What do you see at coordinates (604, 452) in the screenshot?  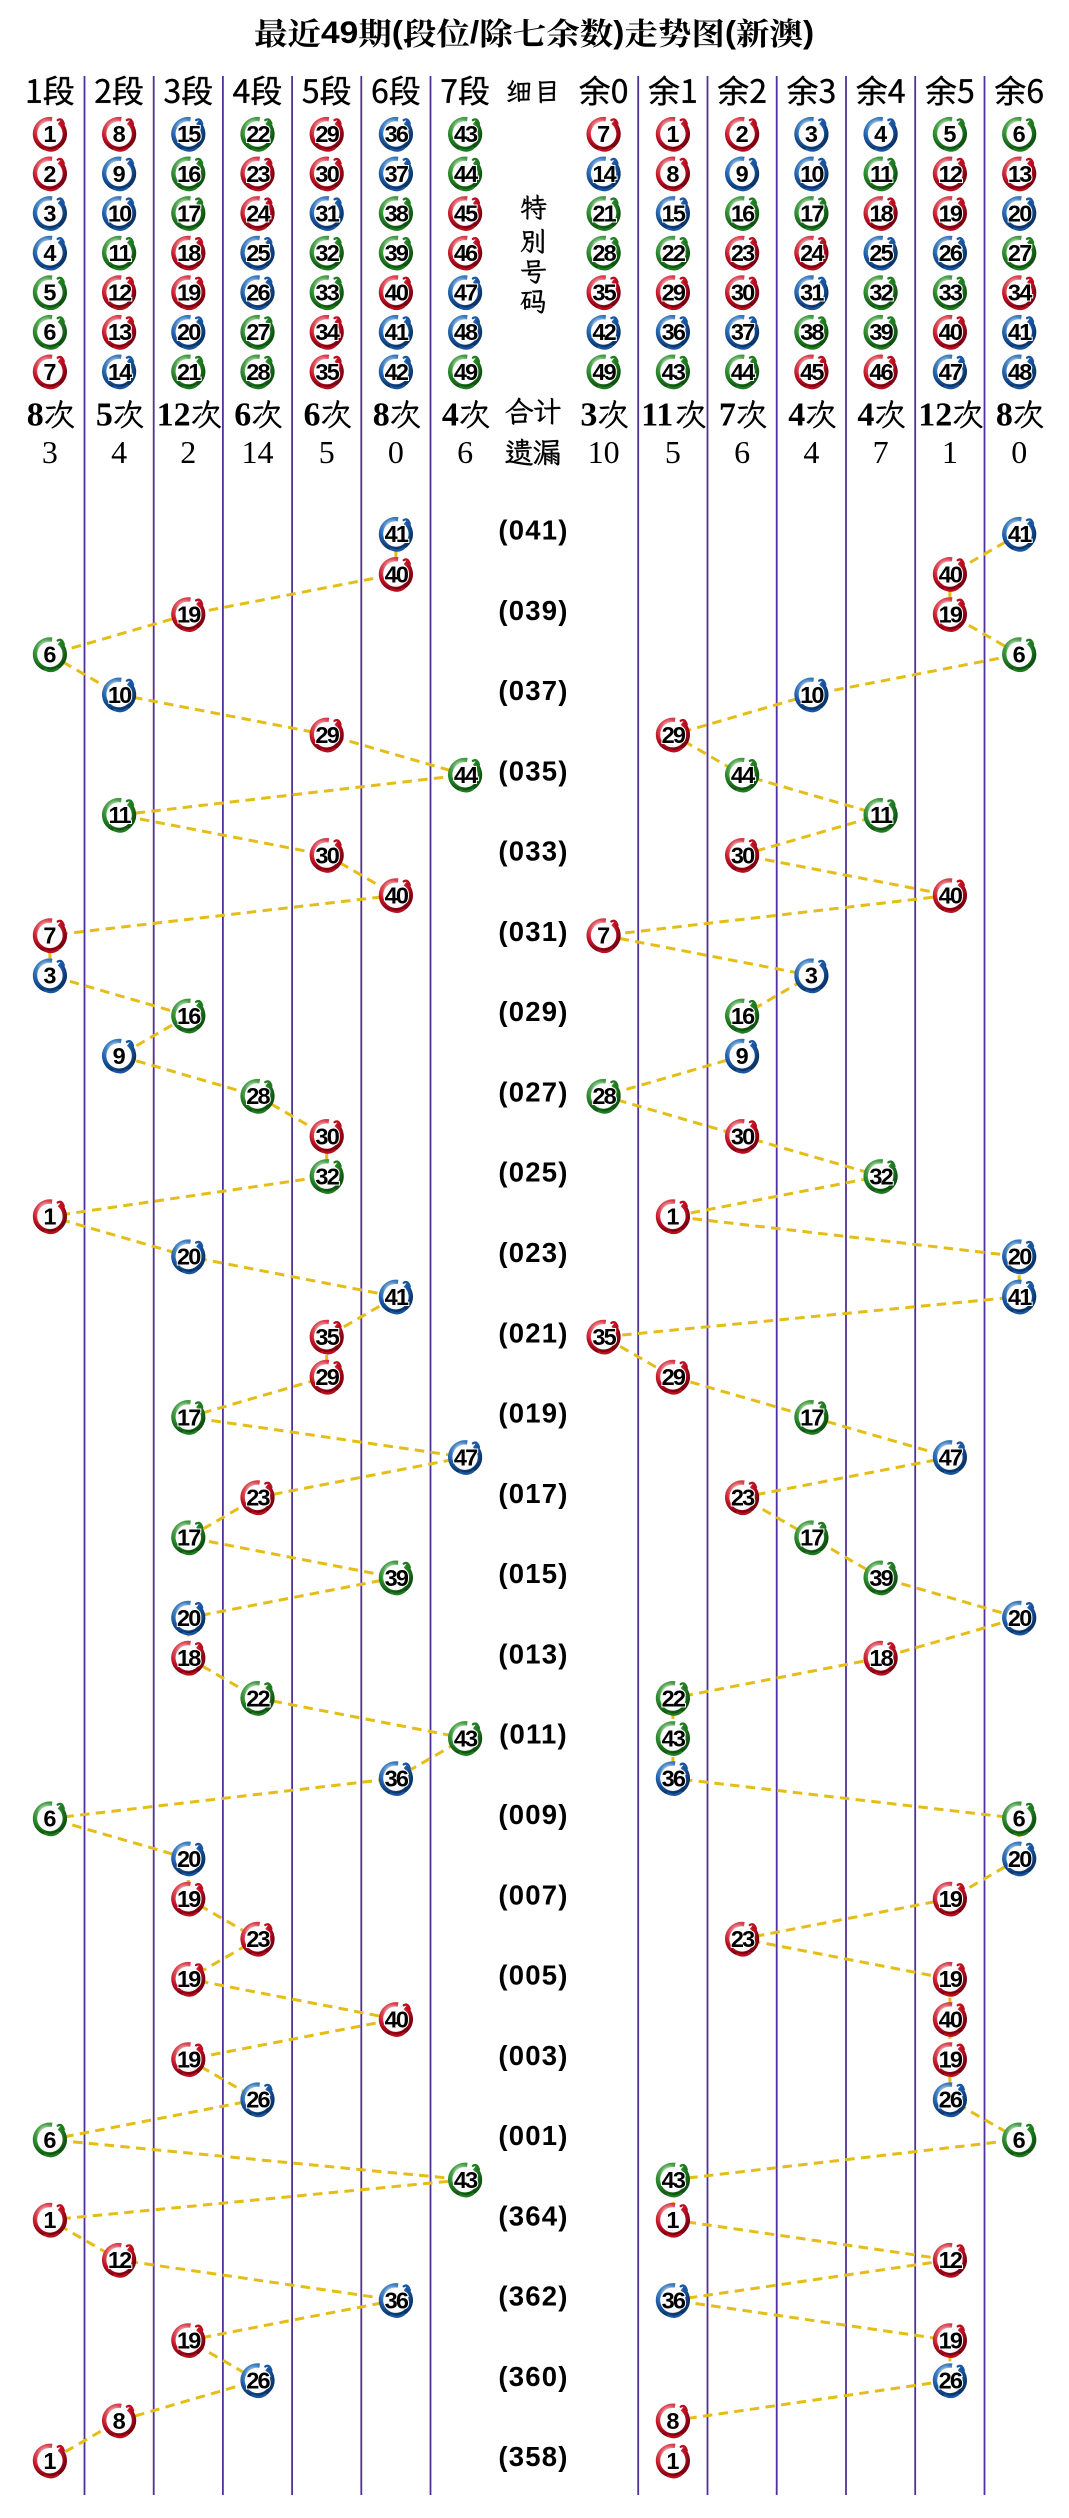 I see `svg-text: 10` at bounding box center [604, 452].